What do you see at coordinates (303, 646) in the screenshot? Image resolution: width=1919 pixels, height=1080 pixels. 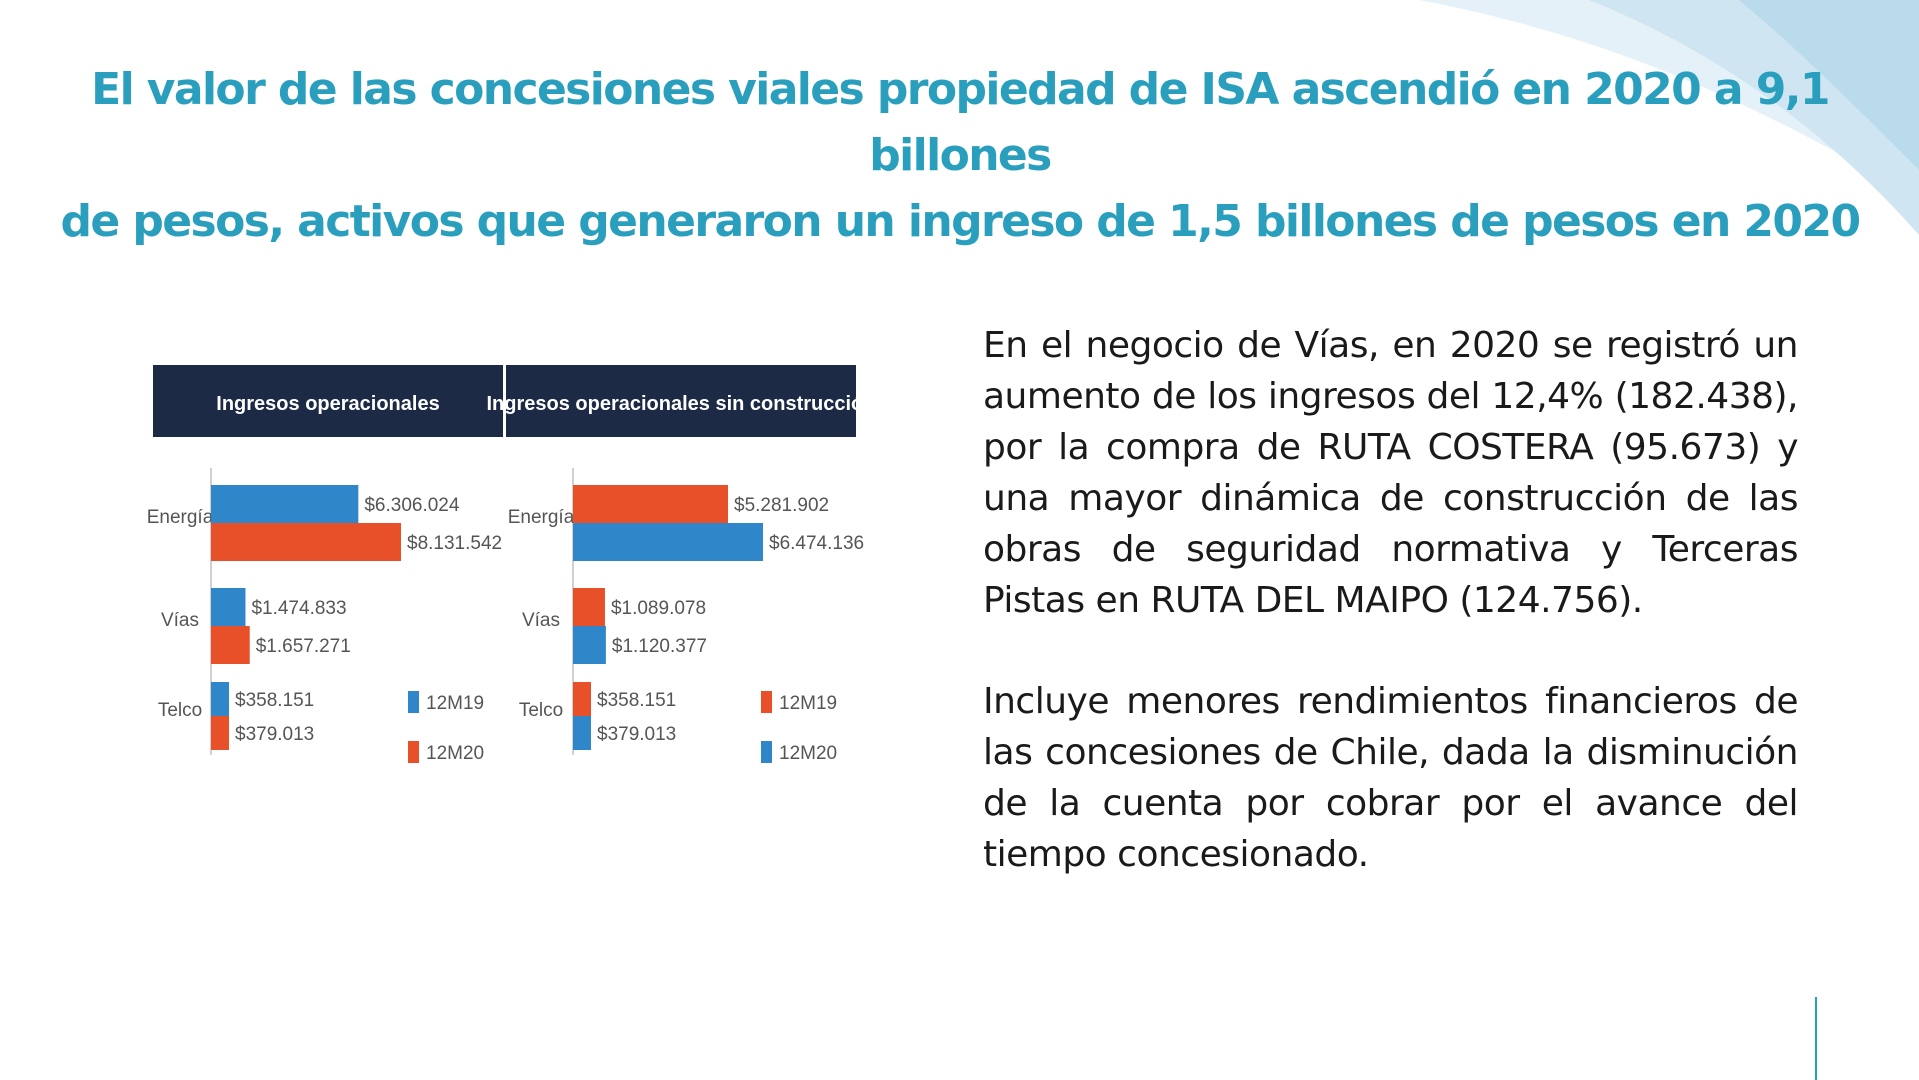 I see `data-label: $1.657.271` at bounding box center [303, 646].